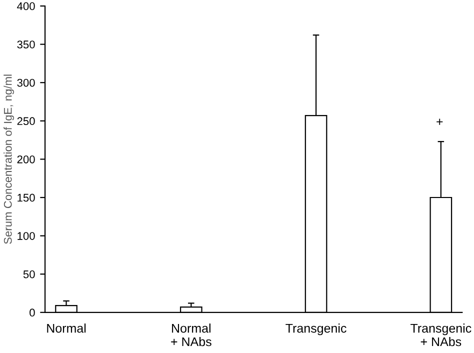  Describe the element at coordinates (26, 6) in the screenshot. I see `y-tick-label: 400` at that location.